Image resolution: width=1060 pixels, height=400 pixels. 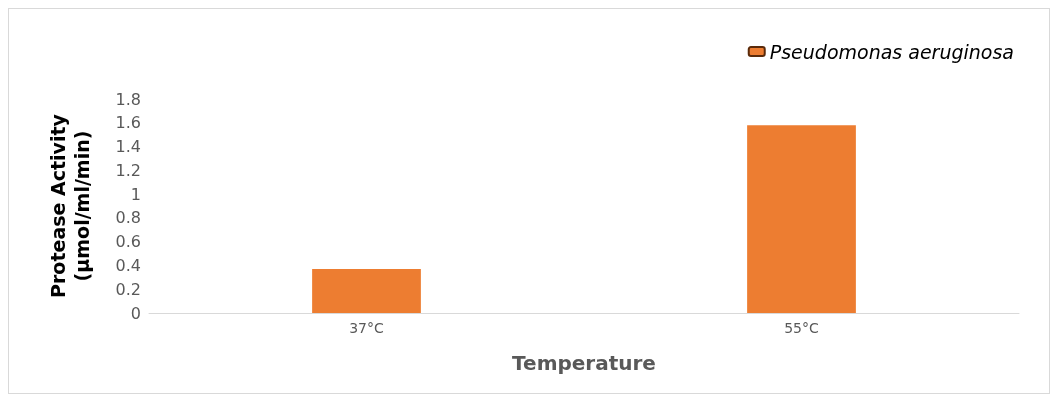 What do you see at coordinates (128, 218) in the screenshot?
I see `y-tick-label: 0.8` at bounding box center [128, 218].